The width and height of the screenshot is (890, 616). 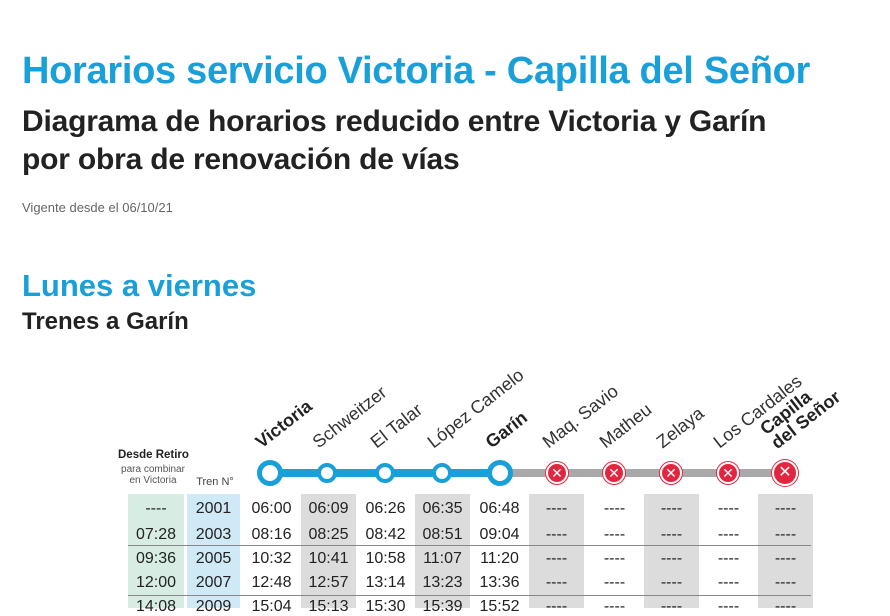 What do you see at coordinates (442, 534) in the screenshot?
I see `station-time-cell: 08:51` at bounding box center [442, 534].